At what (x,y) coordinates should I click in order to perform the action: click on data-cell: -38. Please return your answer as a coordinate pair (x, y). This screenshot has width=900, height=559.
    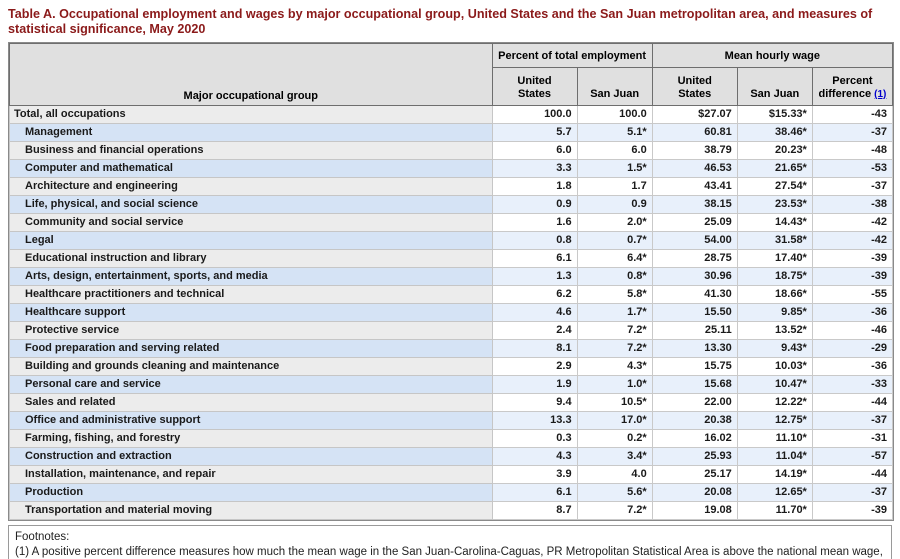
    Looking at the image, I should click on (852, 204).